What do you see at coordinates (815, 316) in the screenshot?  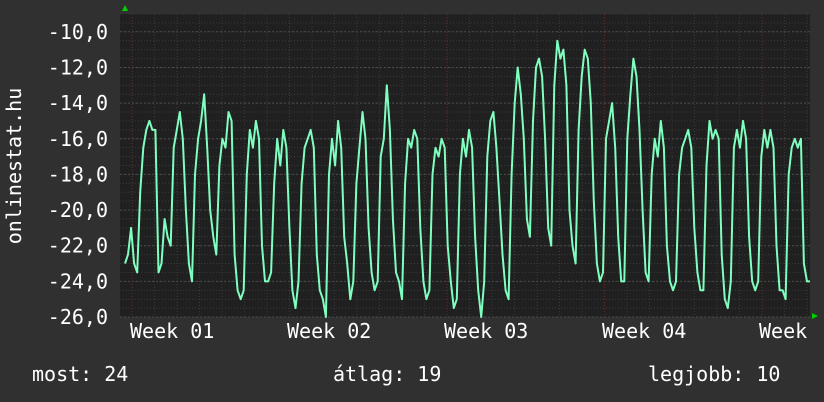 I see `x-axis-arrow` at bounding box center [815, 316].